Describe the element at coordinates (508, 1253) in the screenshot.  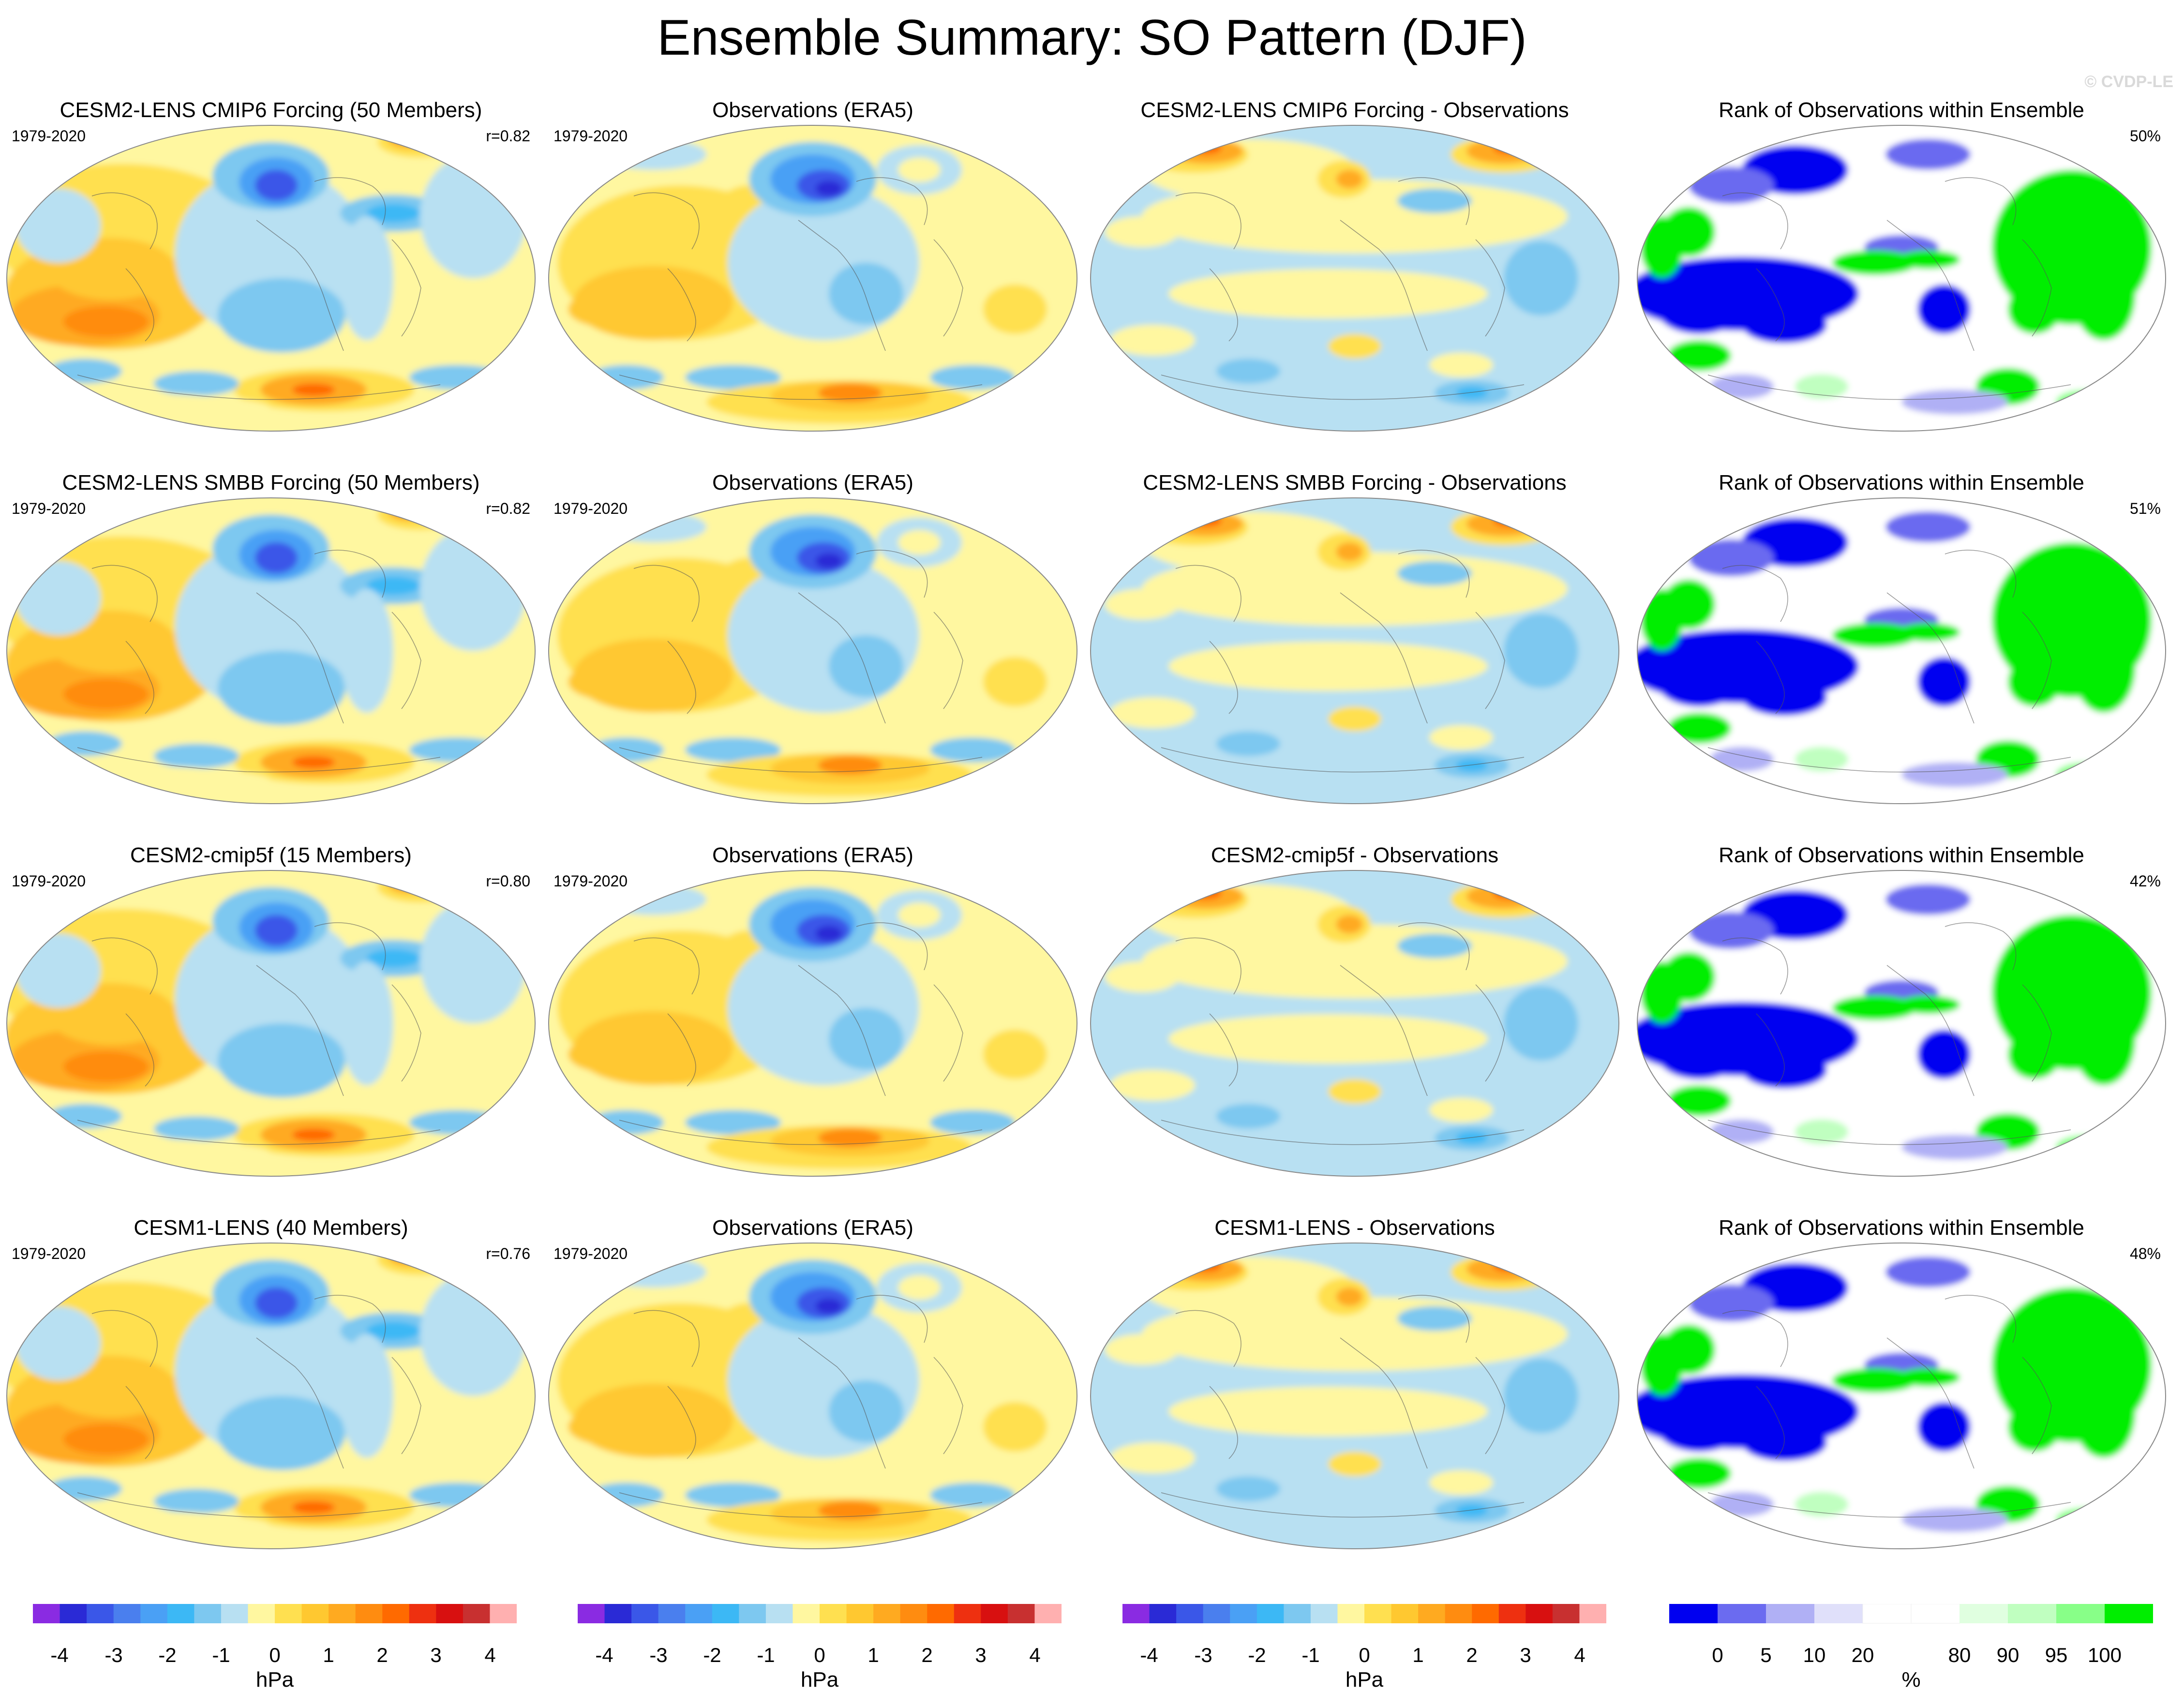
I see `correlation-label: r=0.76` at that location.